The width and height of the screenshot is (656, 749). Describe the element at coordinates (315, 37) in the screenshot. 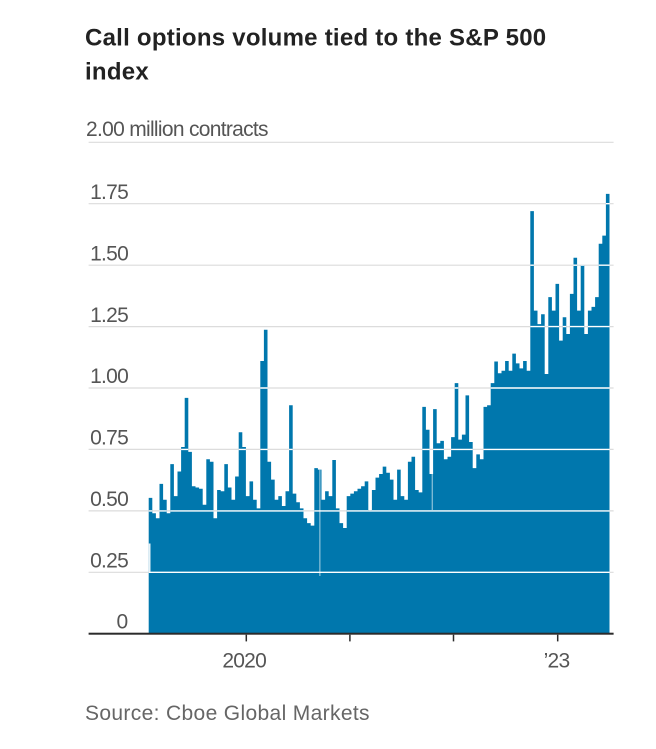

I see `svg-text:Call options volume tied to th: Call options volume tied to the S&P 500` at that location.